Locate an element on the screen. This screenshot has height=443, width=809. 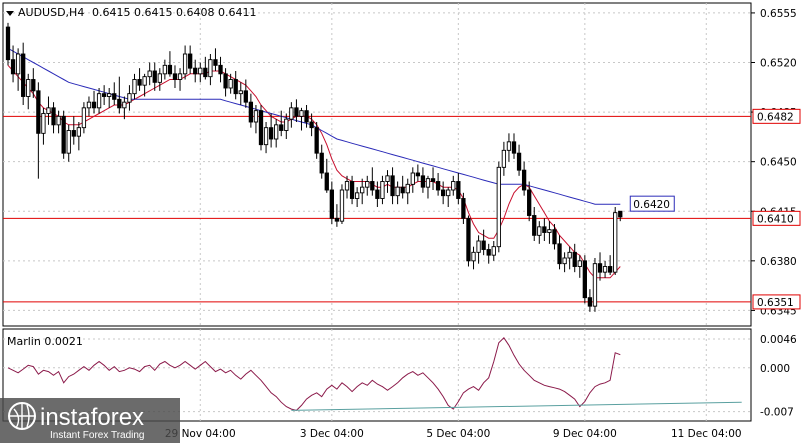
watermark-tagline: Instant Forex Trading is located at coordinates (97, 435).